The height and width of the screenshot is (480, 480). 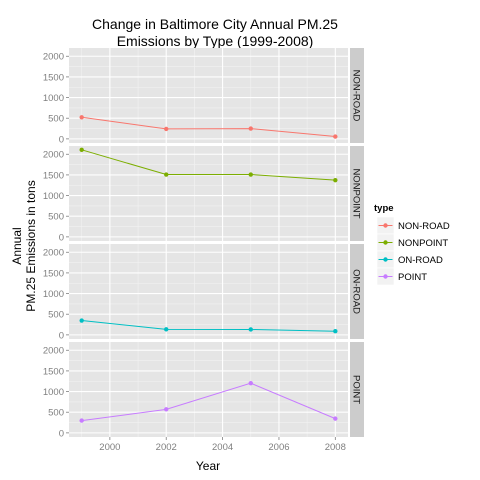 What do you see at coordinates (166, 447) in the screenshot?
I see `x-tick-label: 2002` at bounding box center [166, 447].